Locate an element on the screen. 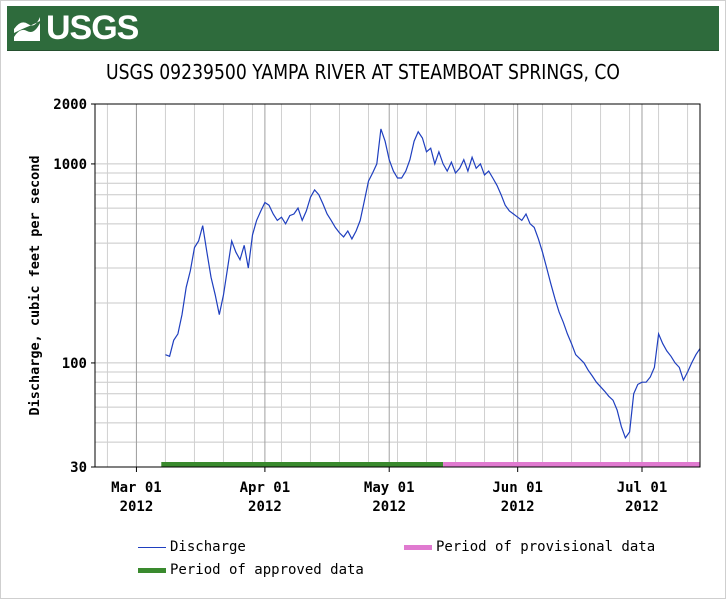  legend-label-discharge: Discharge is located at coordinates (208, 547).